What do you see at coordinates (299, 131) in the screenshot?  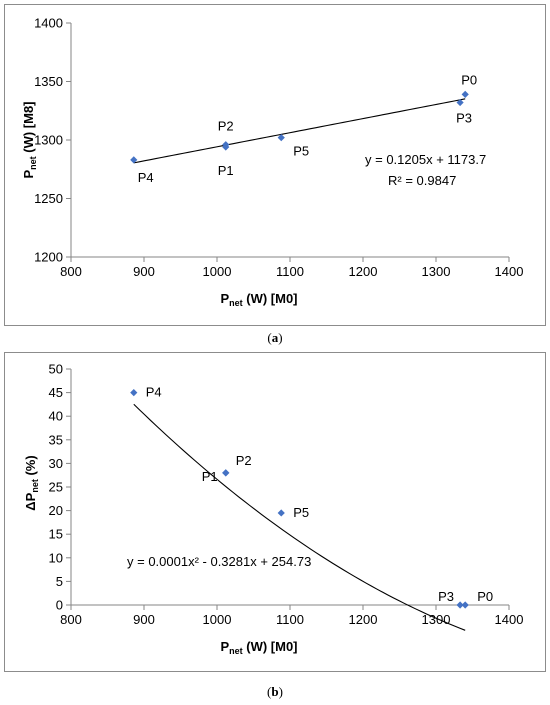 I see `chart-a-trendline` at bounding box center [299, 131].